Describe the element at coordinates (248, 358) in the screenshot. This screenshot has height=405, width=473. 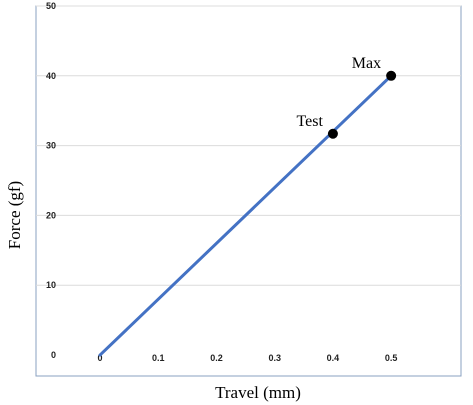
I see `x-tick-labels: 0 0.1 0.2 0.3 0.4 0.5` at that location.